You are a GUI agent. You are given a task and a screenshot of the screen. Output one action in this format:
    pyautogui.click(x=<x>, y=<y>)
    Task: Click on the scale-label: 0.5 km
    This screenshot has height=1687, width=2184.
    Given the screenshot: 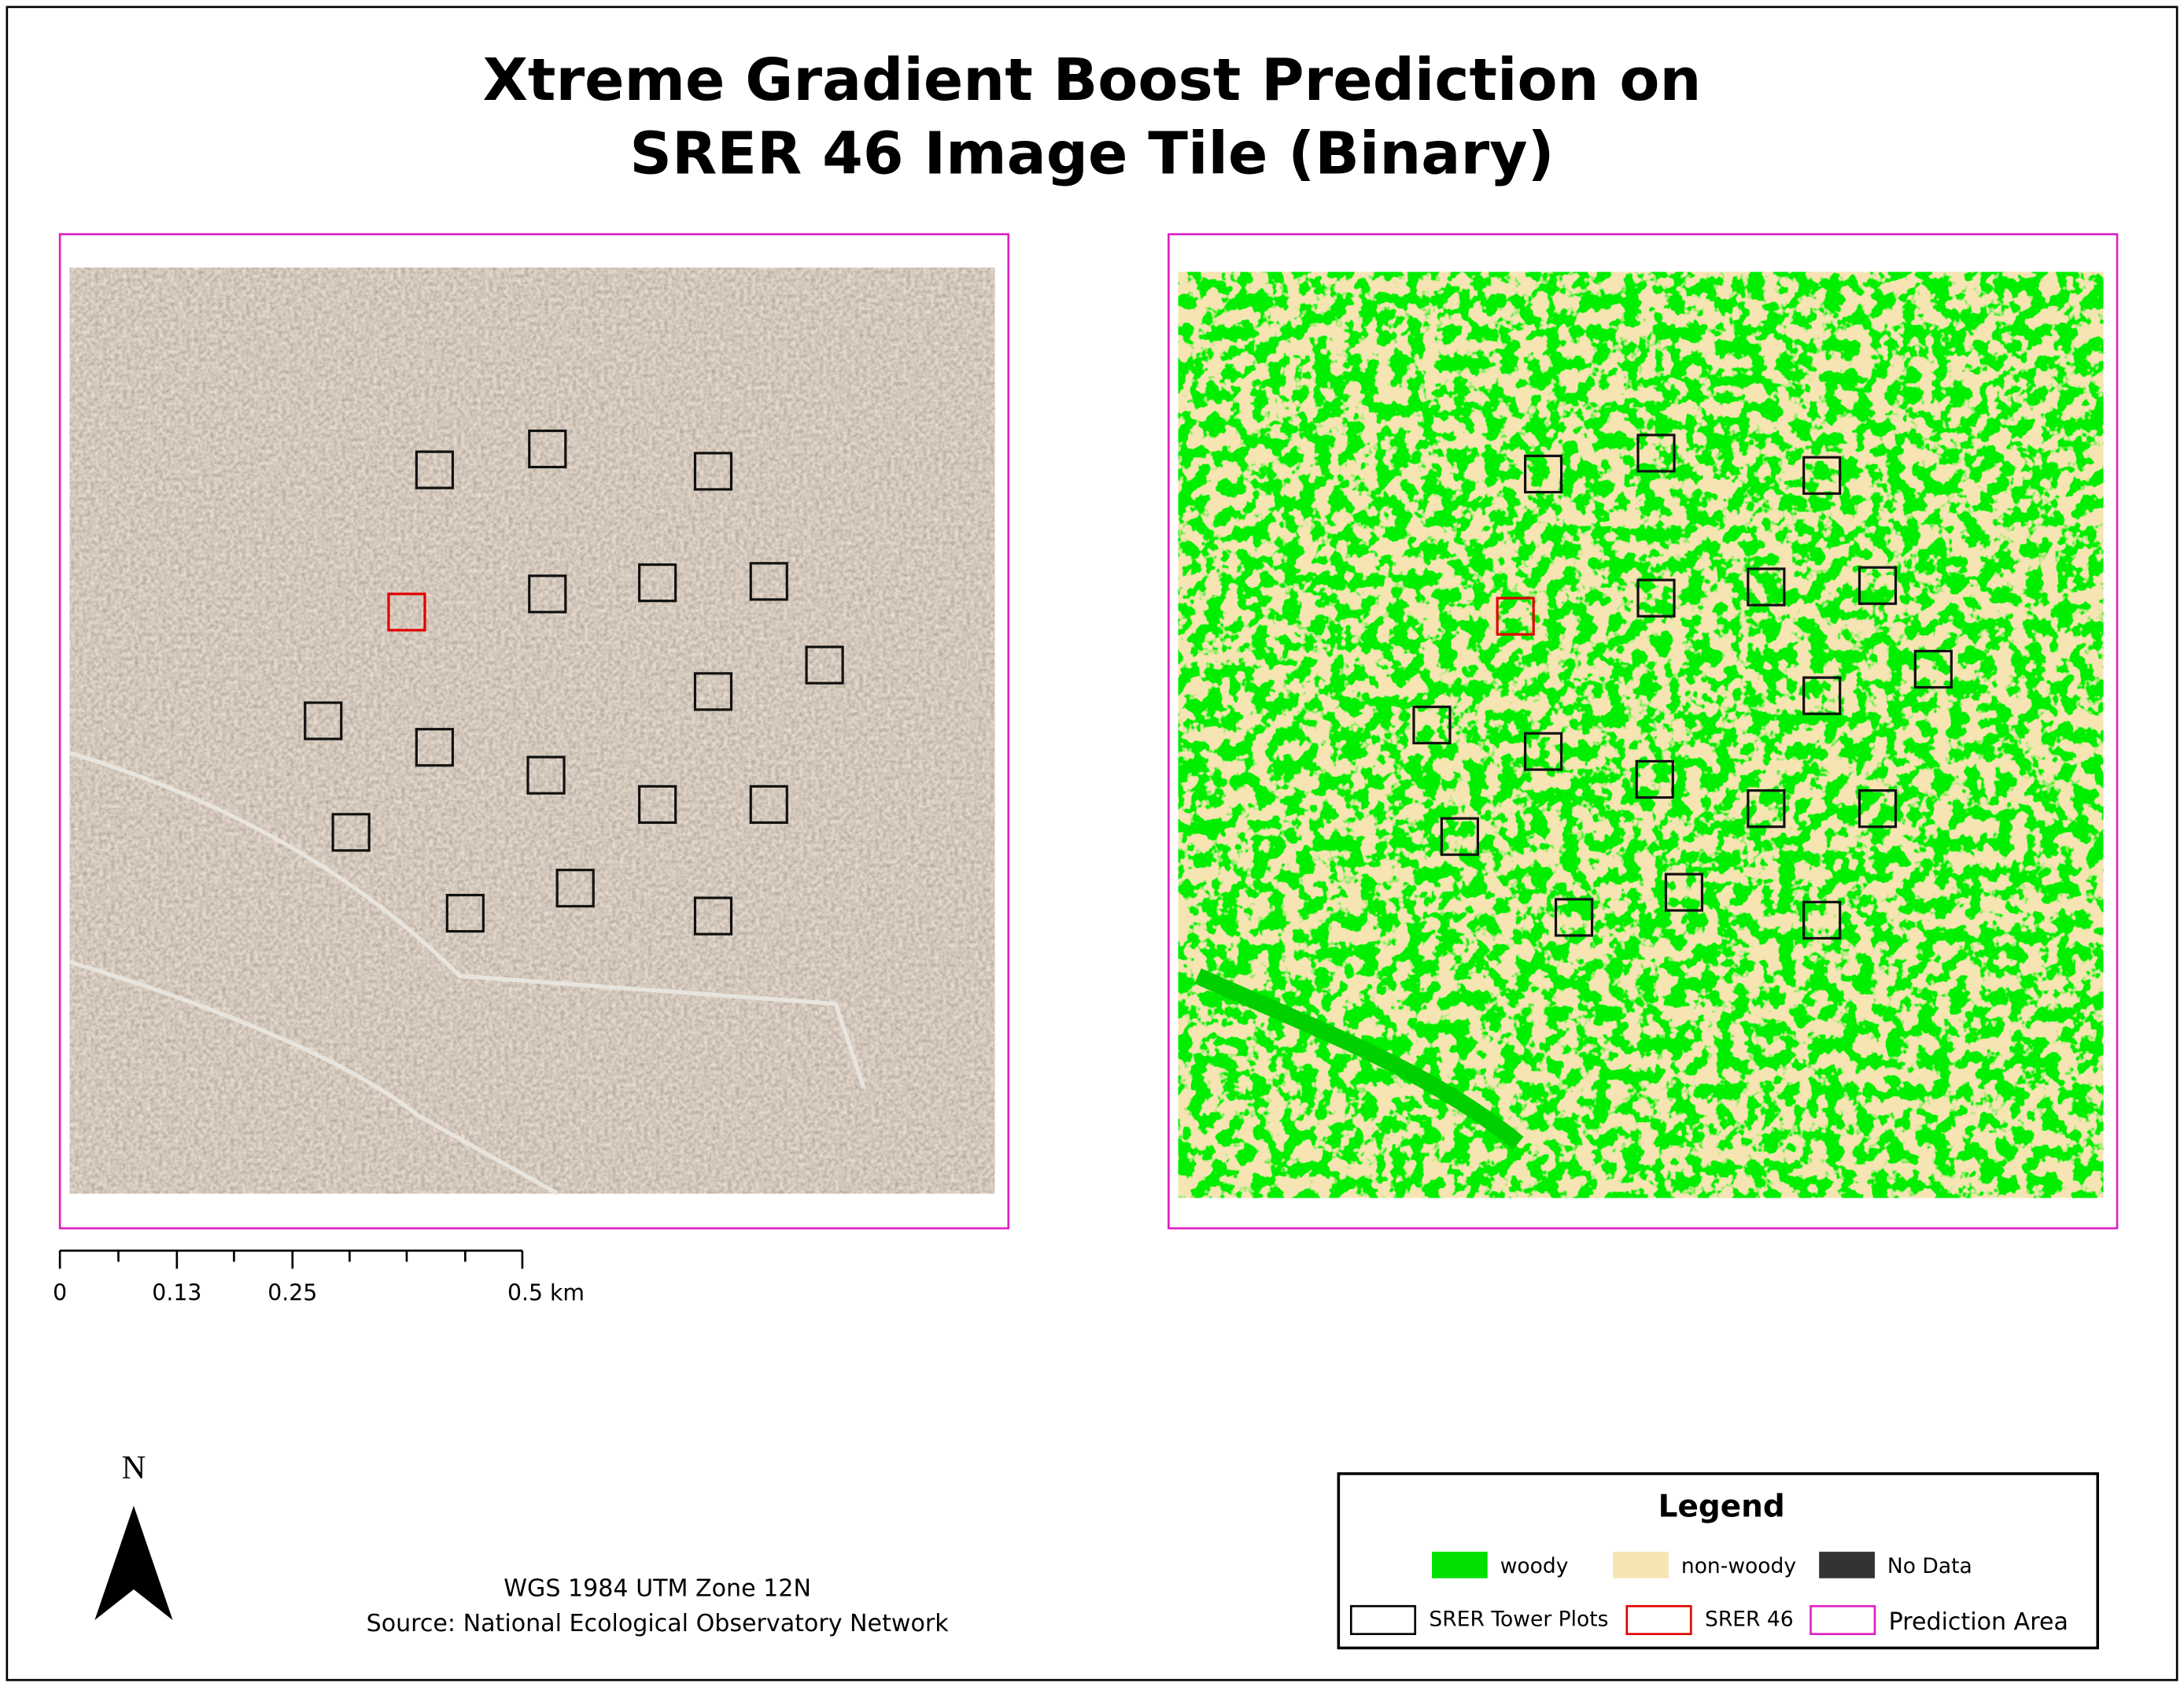 What is the action you would take?
    pyautogui.click(x=546, y=1292)
    